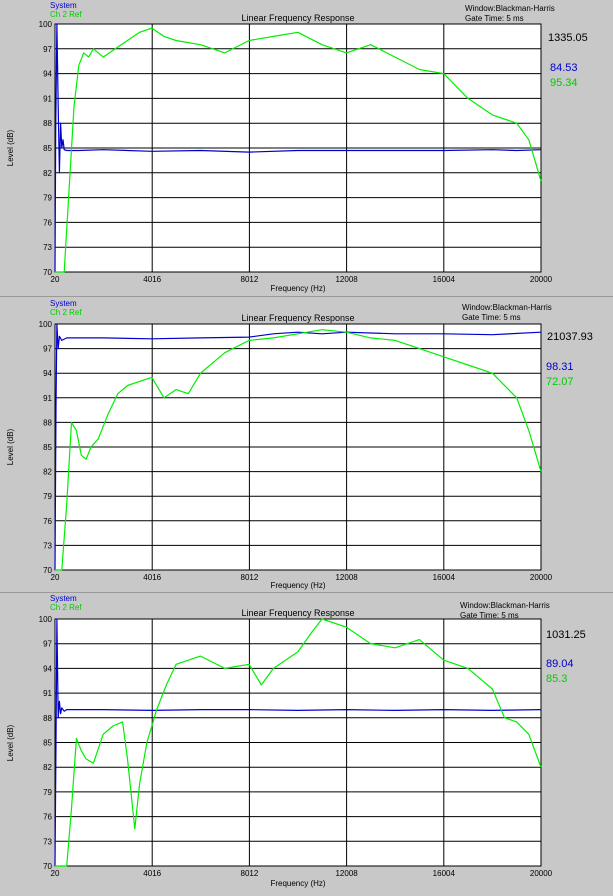 The image size is (613, 896). Describe the element at coordinates (560, 382) in the screenshot. I see `ch2-ref-level-readout: 72.07` at that location.